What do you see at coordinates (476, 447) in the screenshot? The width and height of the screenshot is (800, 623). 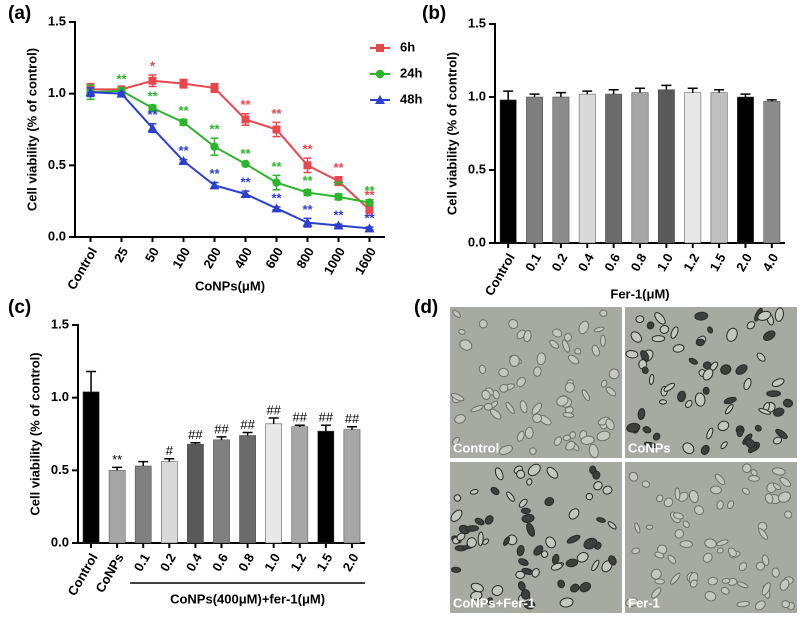 I see `image-label: Control` at bounding box center [476, 447].